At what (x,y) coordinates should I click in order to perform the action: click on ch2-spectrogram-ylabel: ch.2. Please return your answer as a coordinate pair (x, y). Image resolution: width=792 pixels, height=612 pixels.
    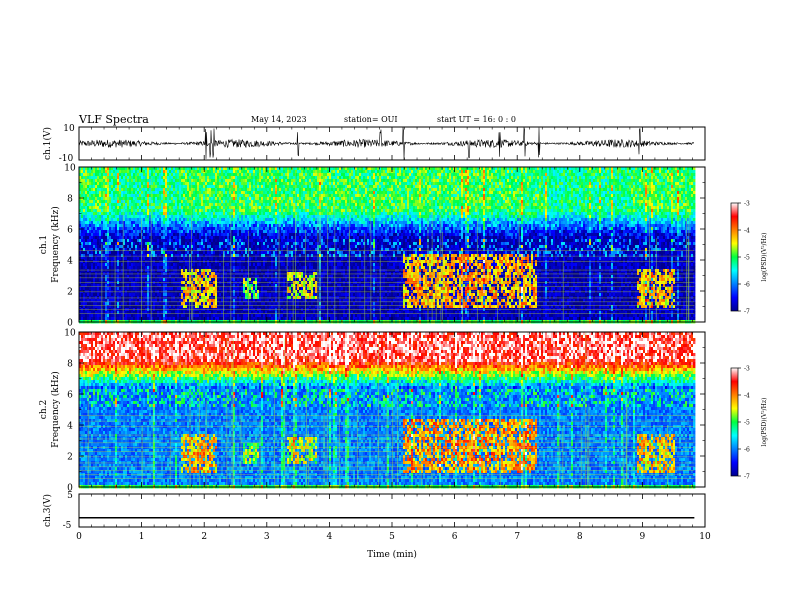
    Looking at the image, I should click on (44, 409).